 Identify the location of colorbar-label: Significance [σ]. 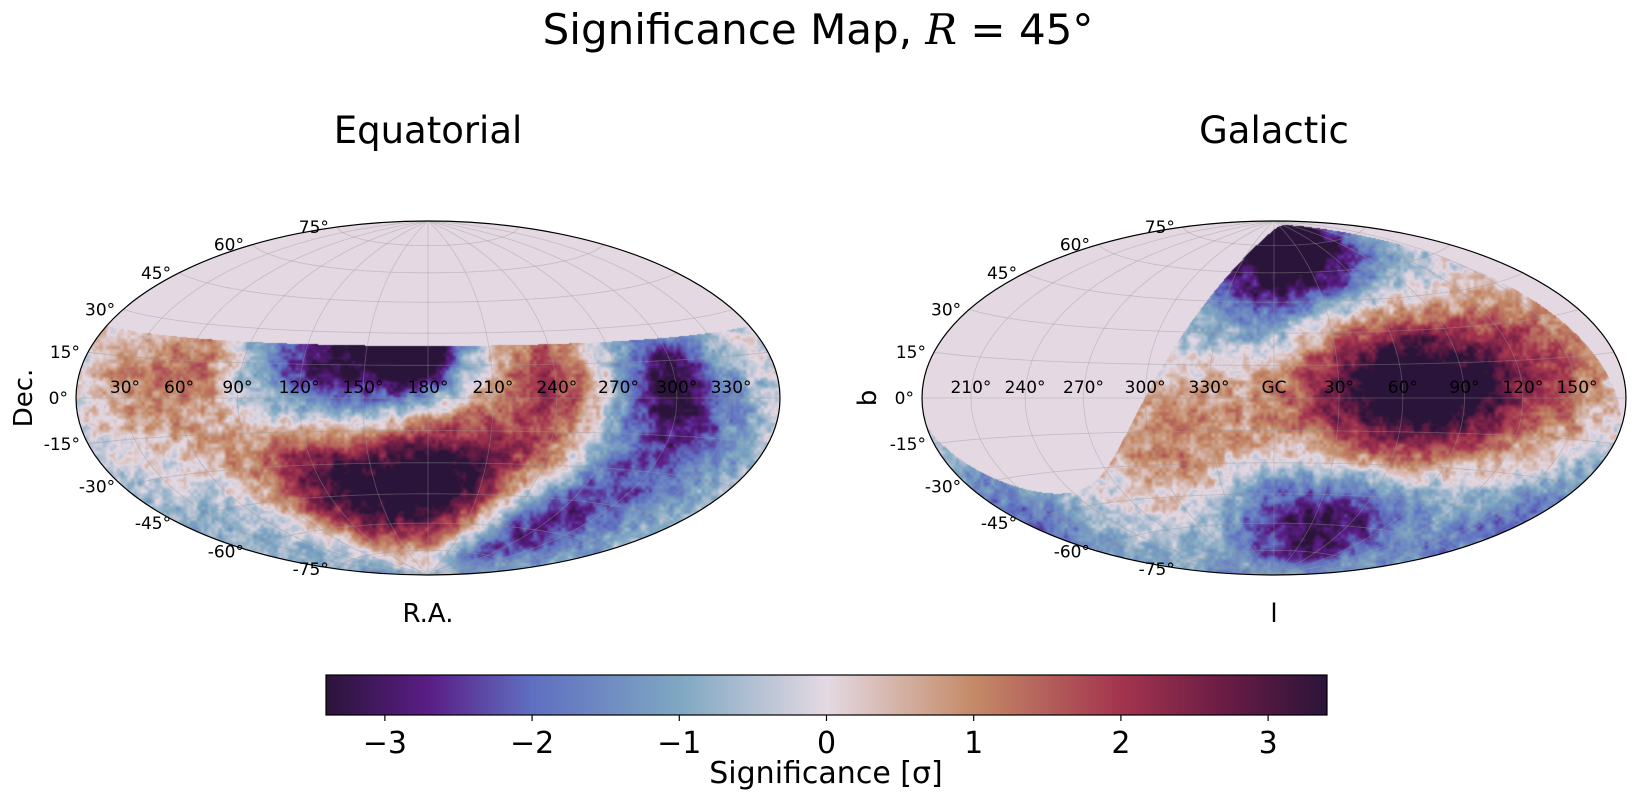
(825, 773).